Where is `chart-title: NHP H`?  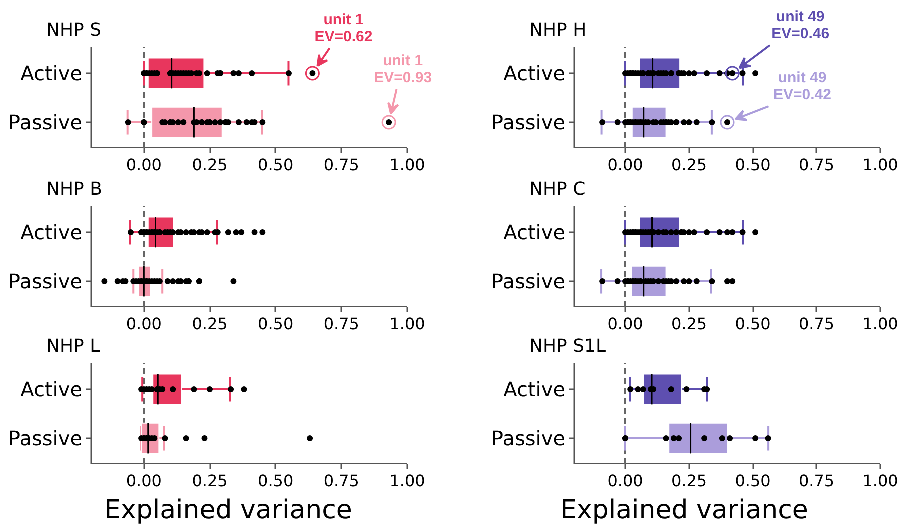 chart-title: NHP H is located at coordinates (558, 30).